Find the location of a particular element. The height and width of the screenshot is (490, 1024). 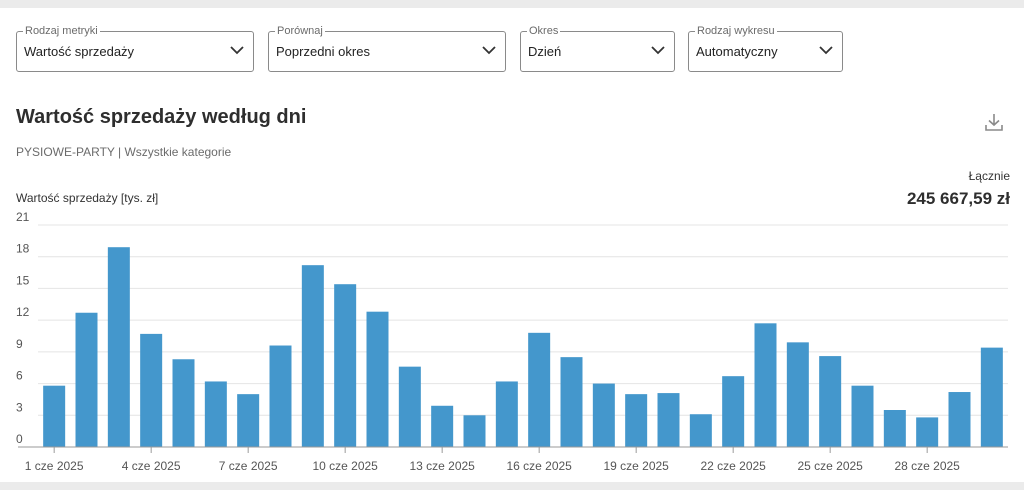

x-tick-label: 22 cze 2025 is located at coordinates (733, 466).